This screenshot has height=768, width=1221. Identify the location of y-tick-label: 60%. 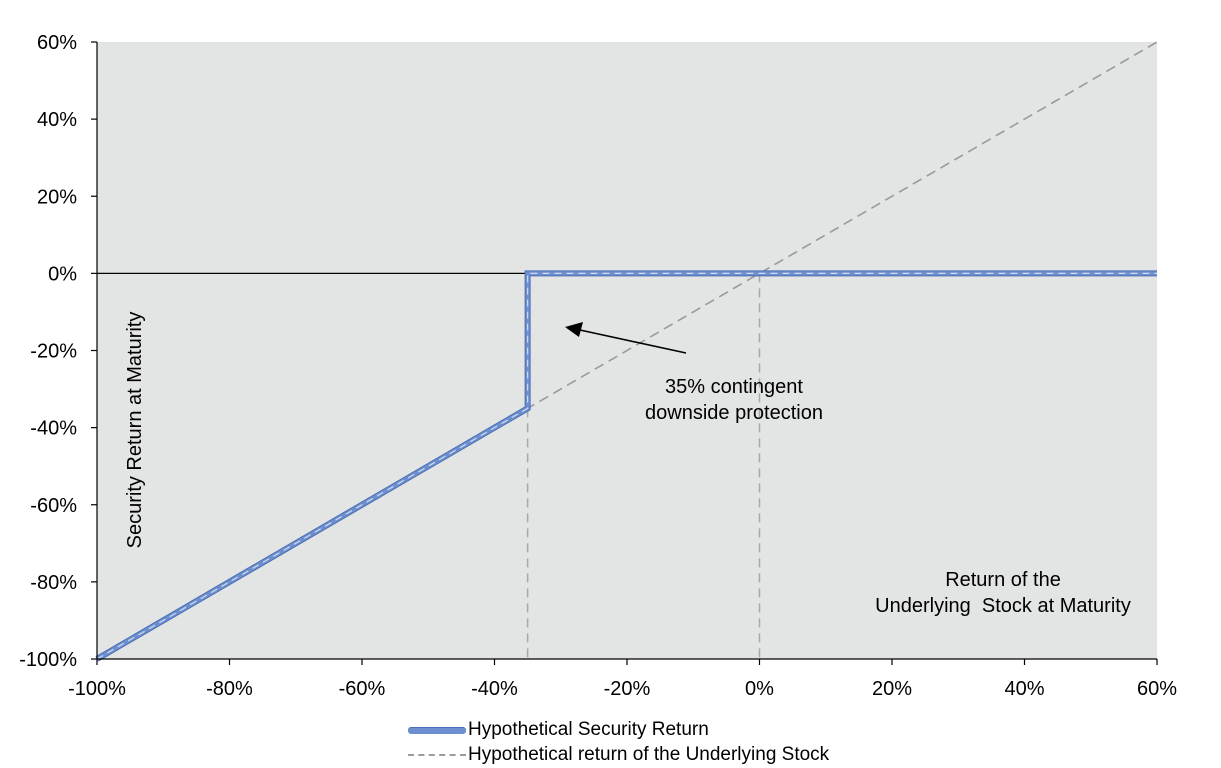
(57, 43).